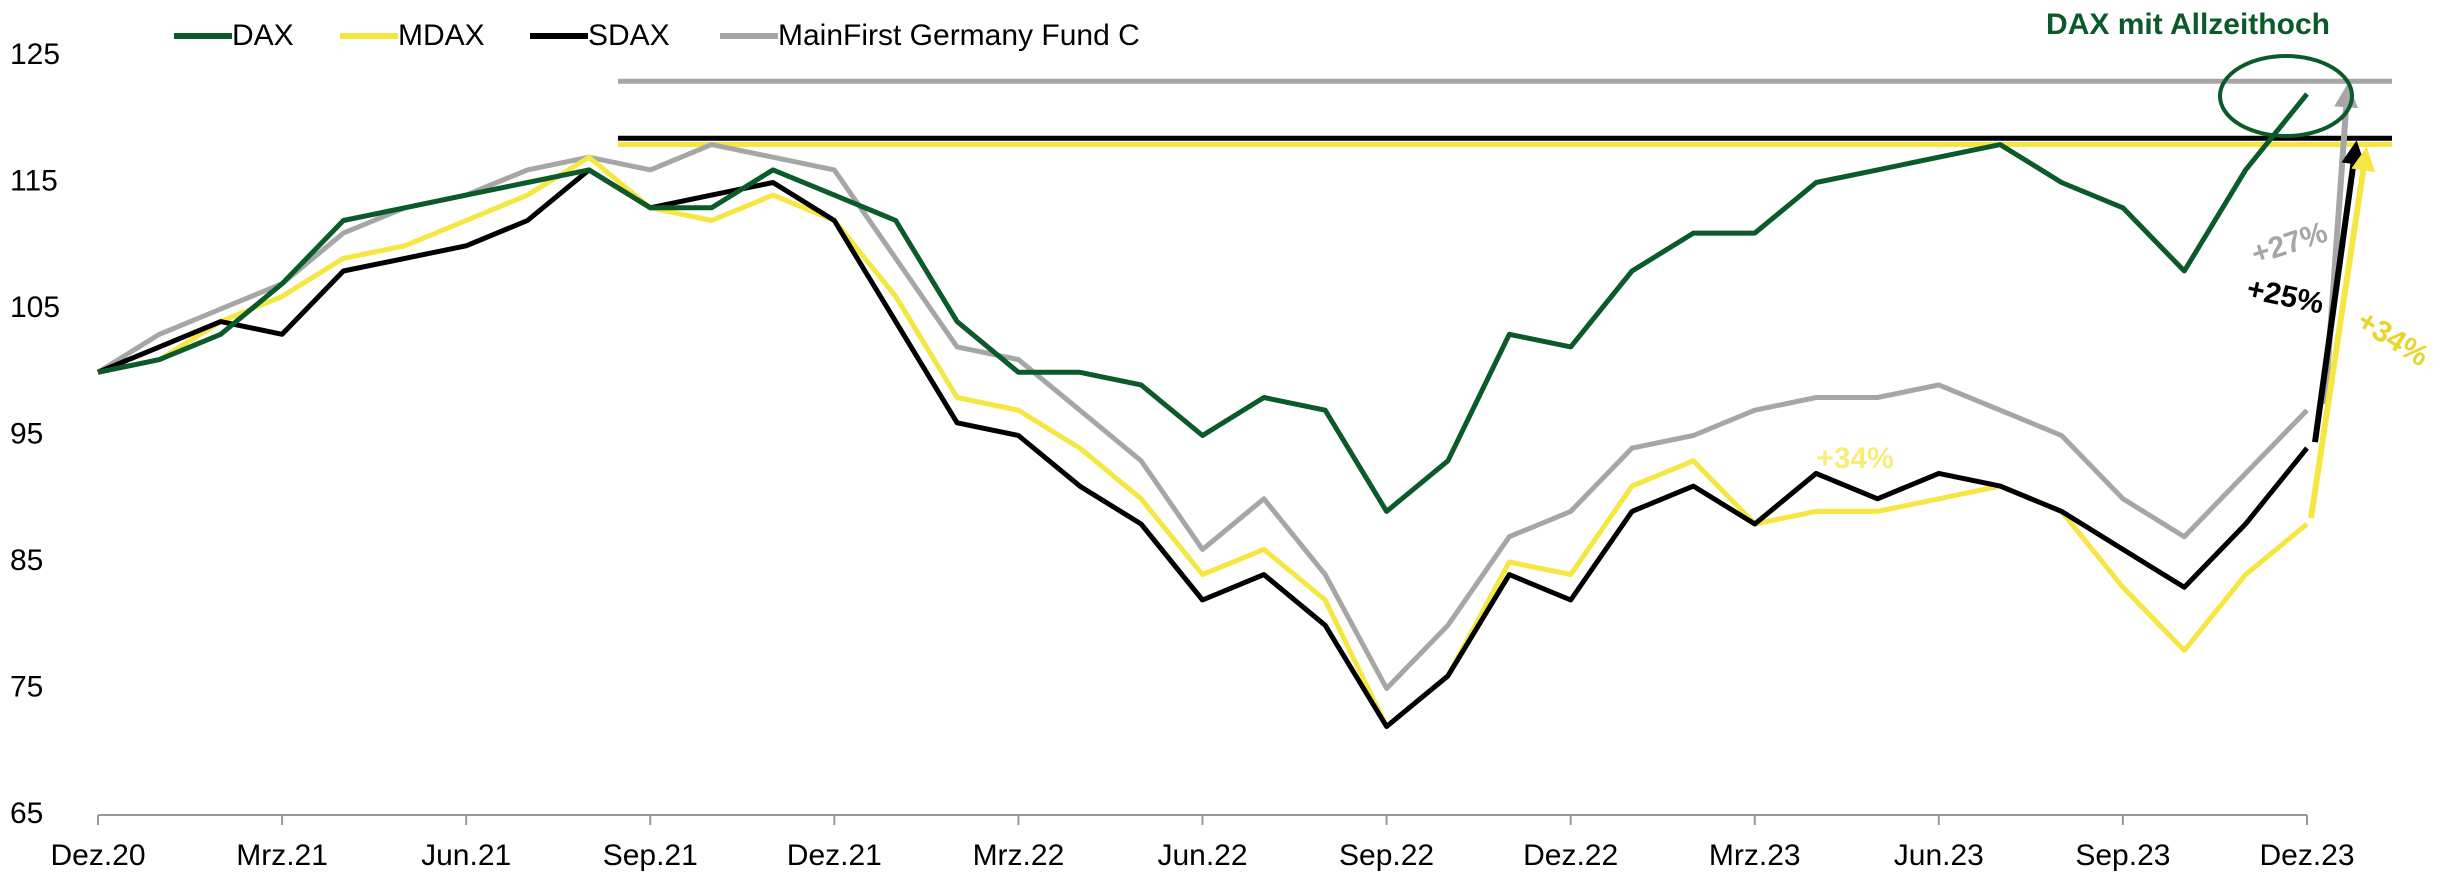 The height and width of the screenshot is (872, 2440). Describe the element at coordinates (35, 307) in the screenshot. I see `y-tick-label: 105` at that location.